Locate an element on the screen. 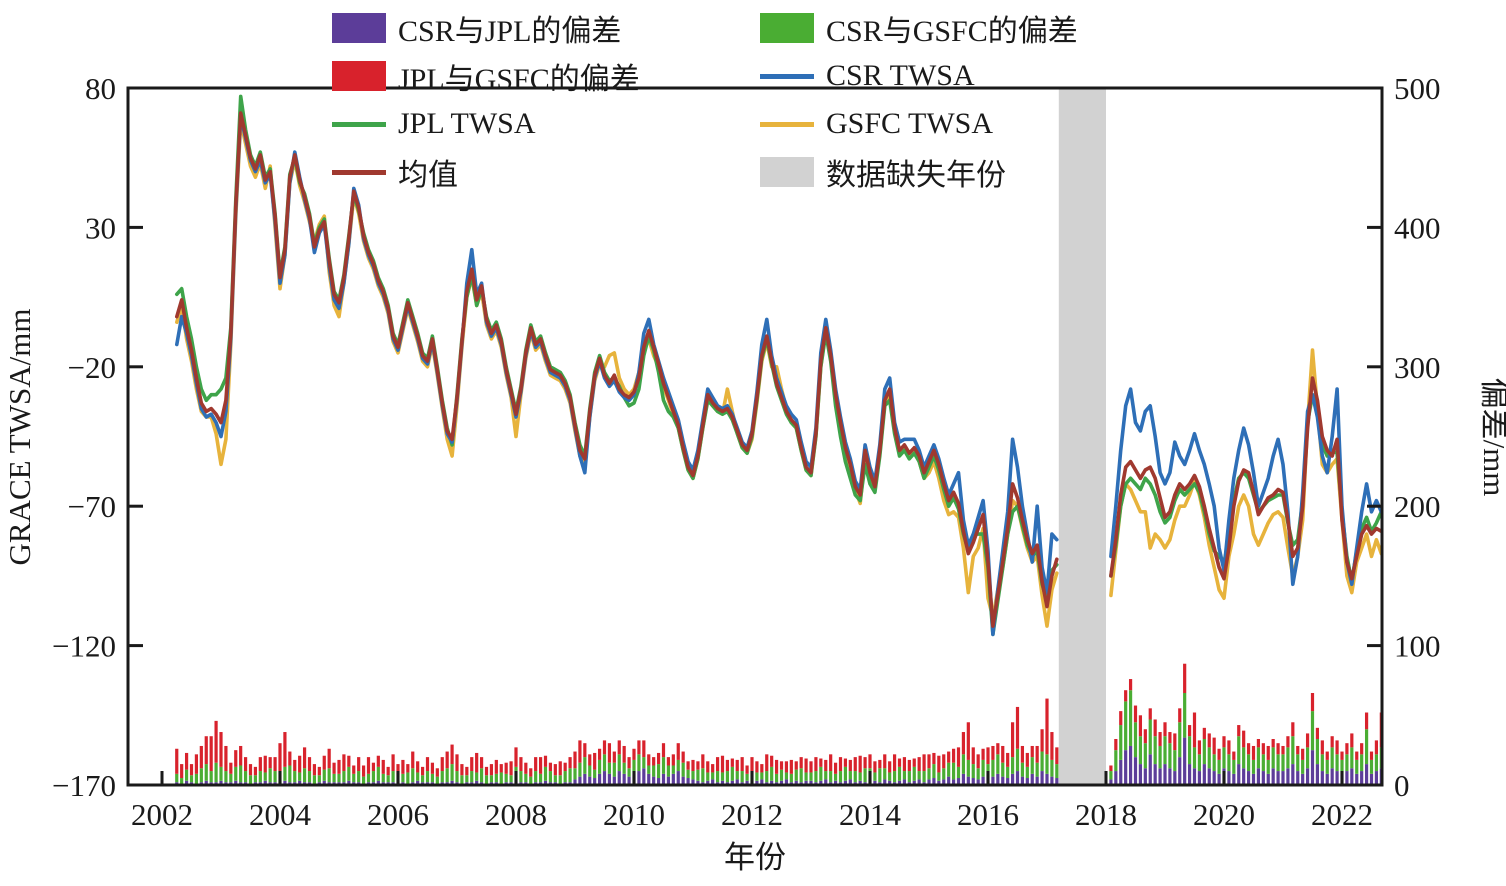  y-left-tick-label: 30 is located at coordinates (100, 227).